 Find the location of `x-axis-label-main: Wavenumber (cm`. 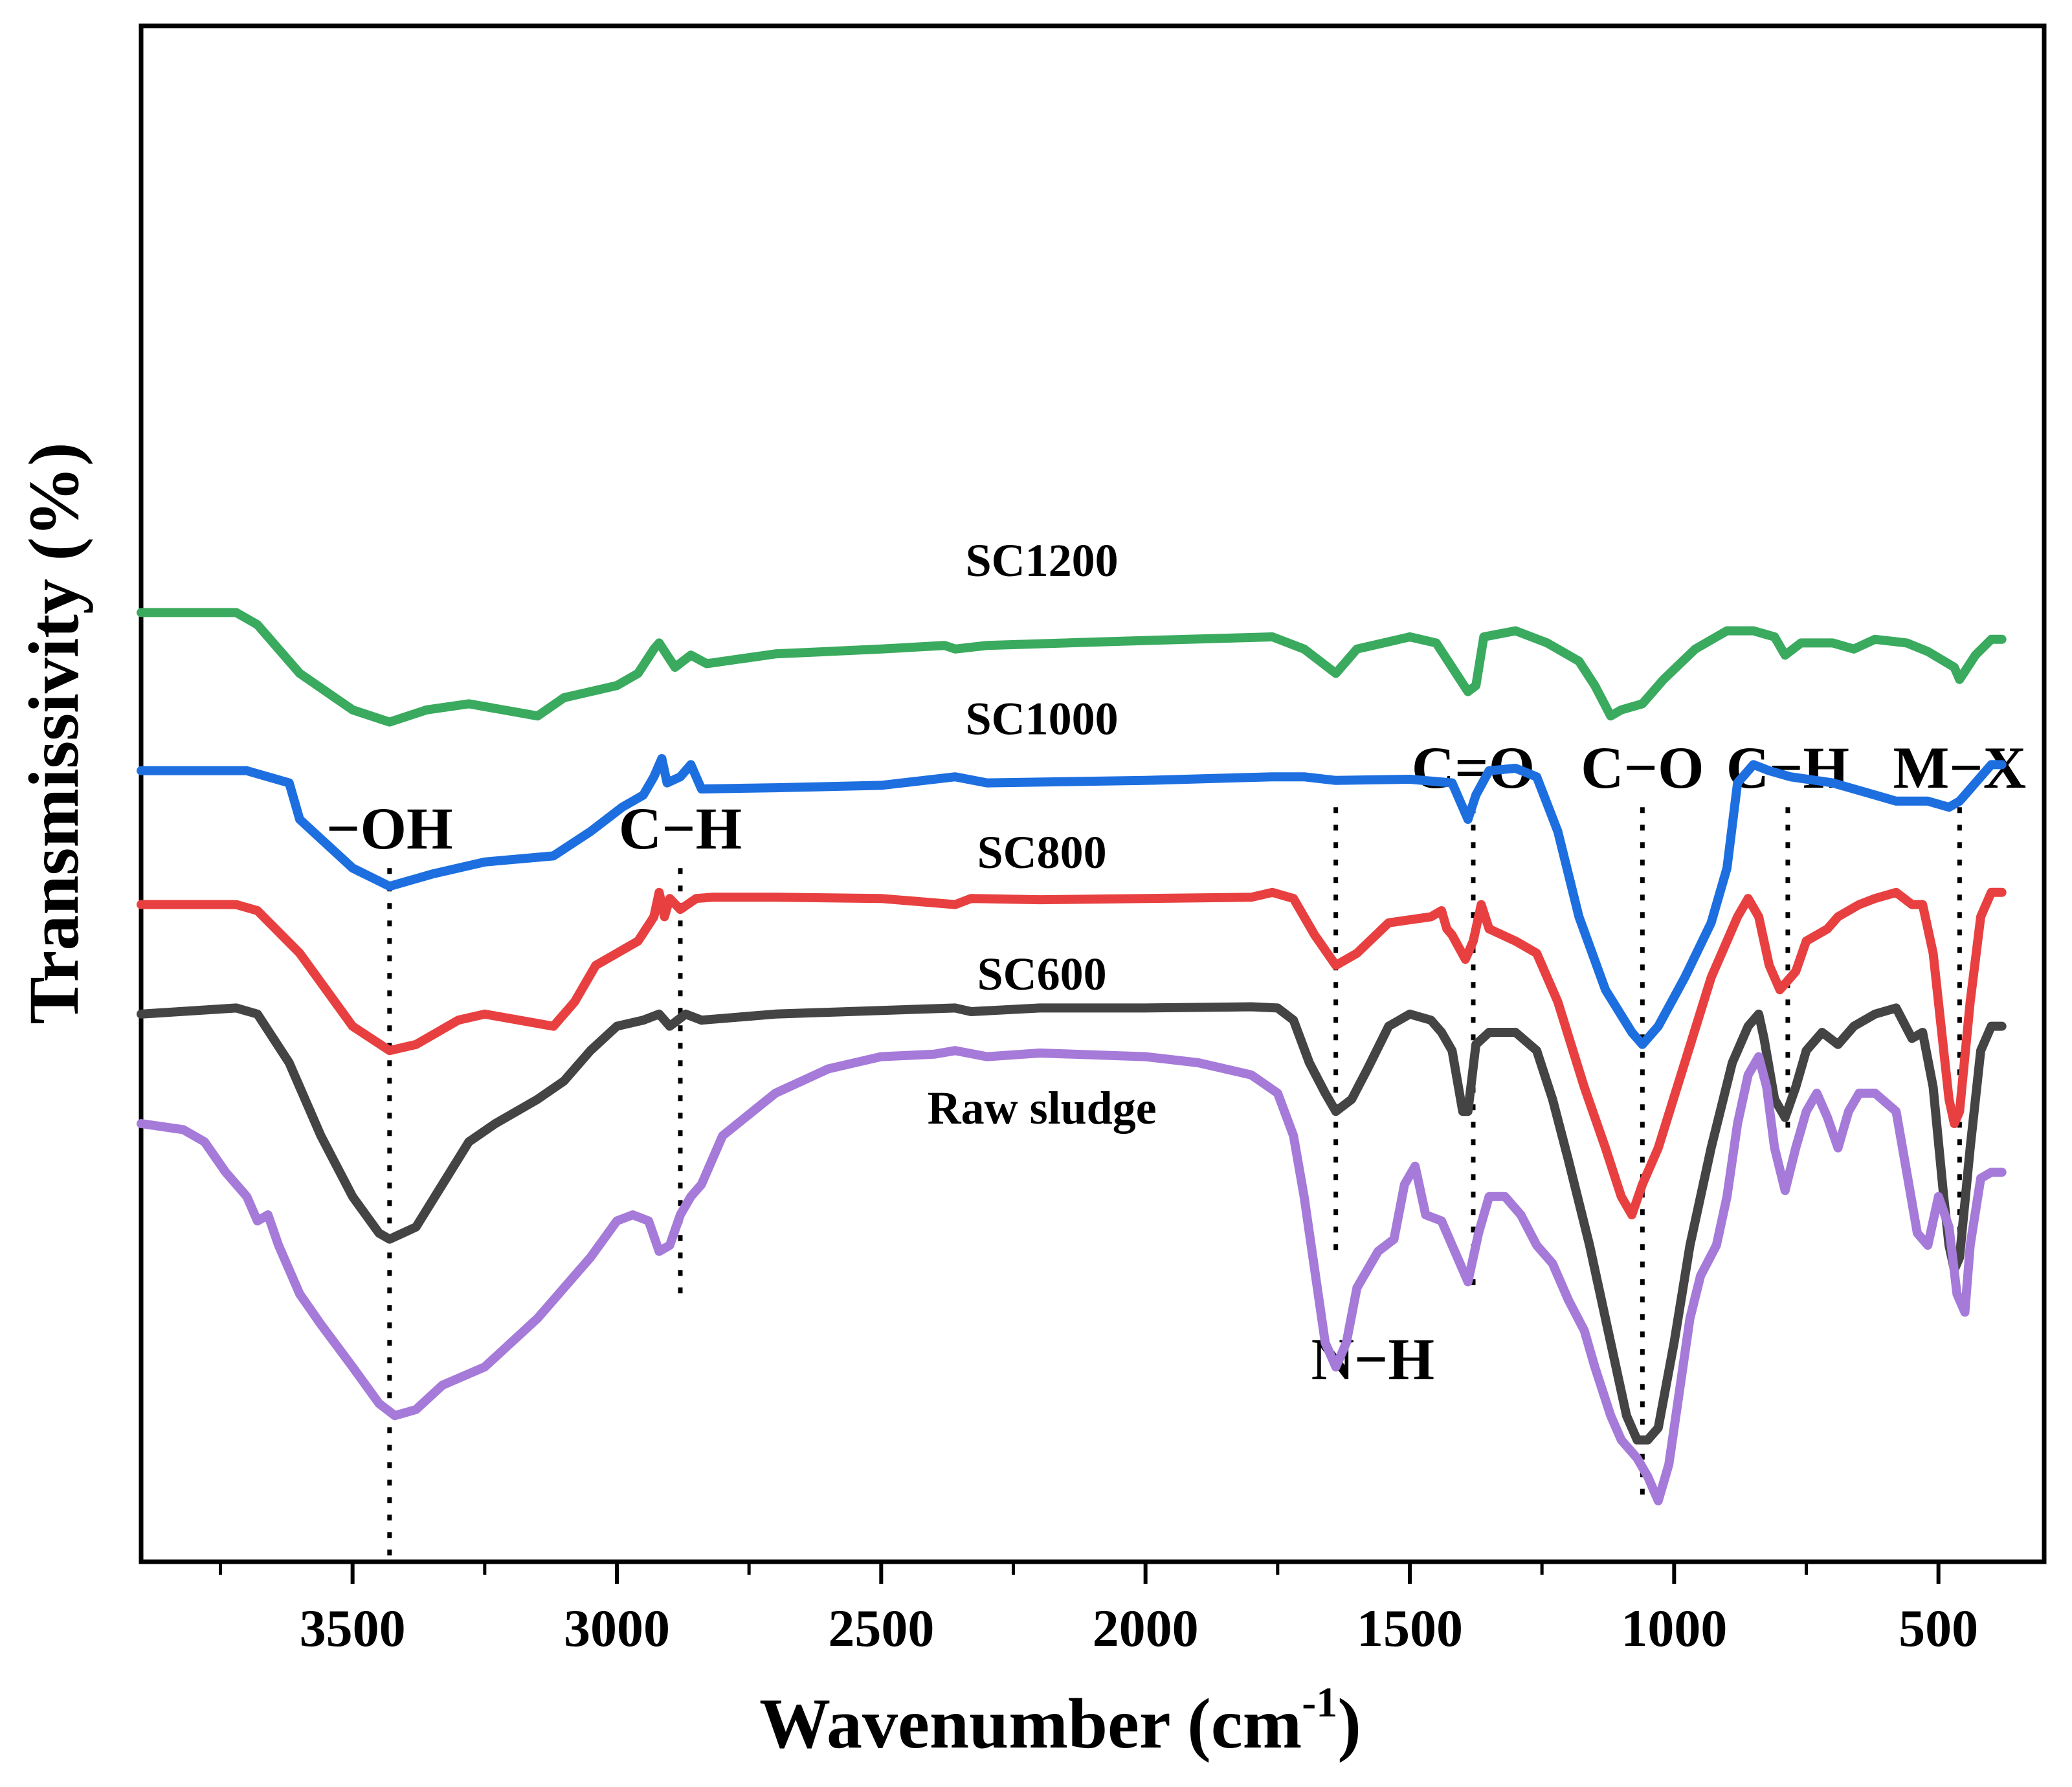

x-axis-label-main: Wavenumber (cm is located at coordinates (1030, 1723).